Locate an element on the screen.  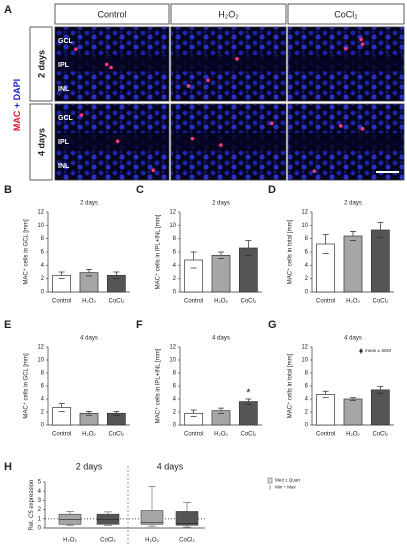
panel-label: C is located at coordinates (140, 190).